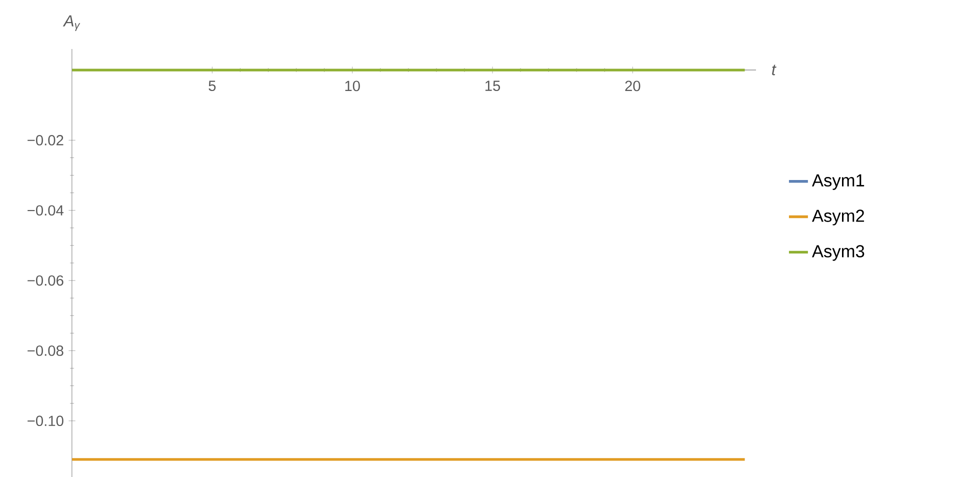  I want to click on y-tick-label: −0.06, so click(46, 280).